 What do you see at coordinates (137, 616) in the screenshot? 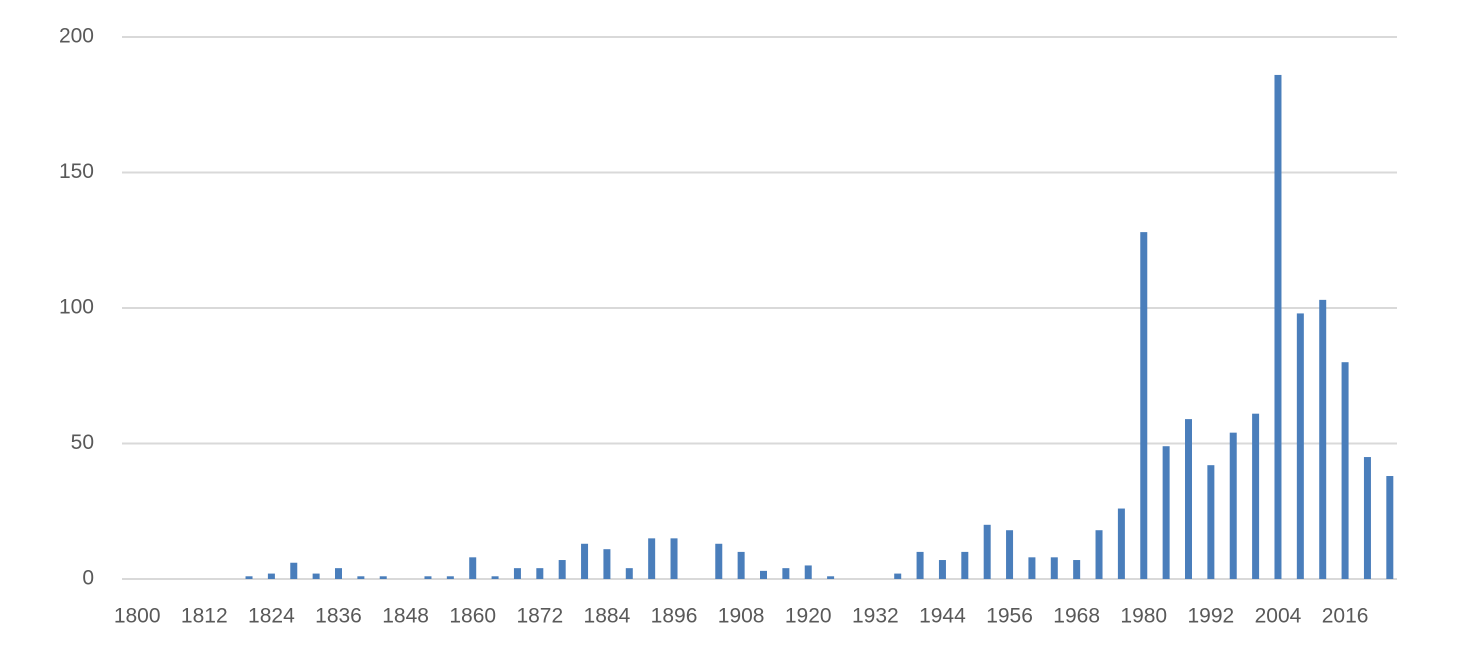
I see `x-tick-label: 1800` at bounding box center [137, 616].